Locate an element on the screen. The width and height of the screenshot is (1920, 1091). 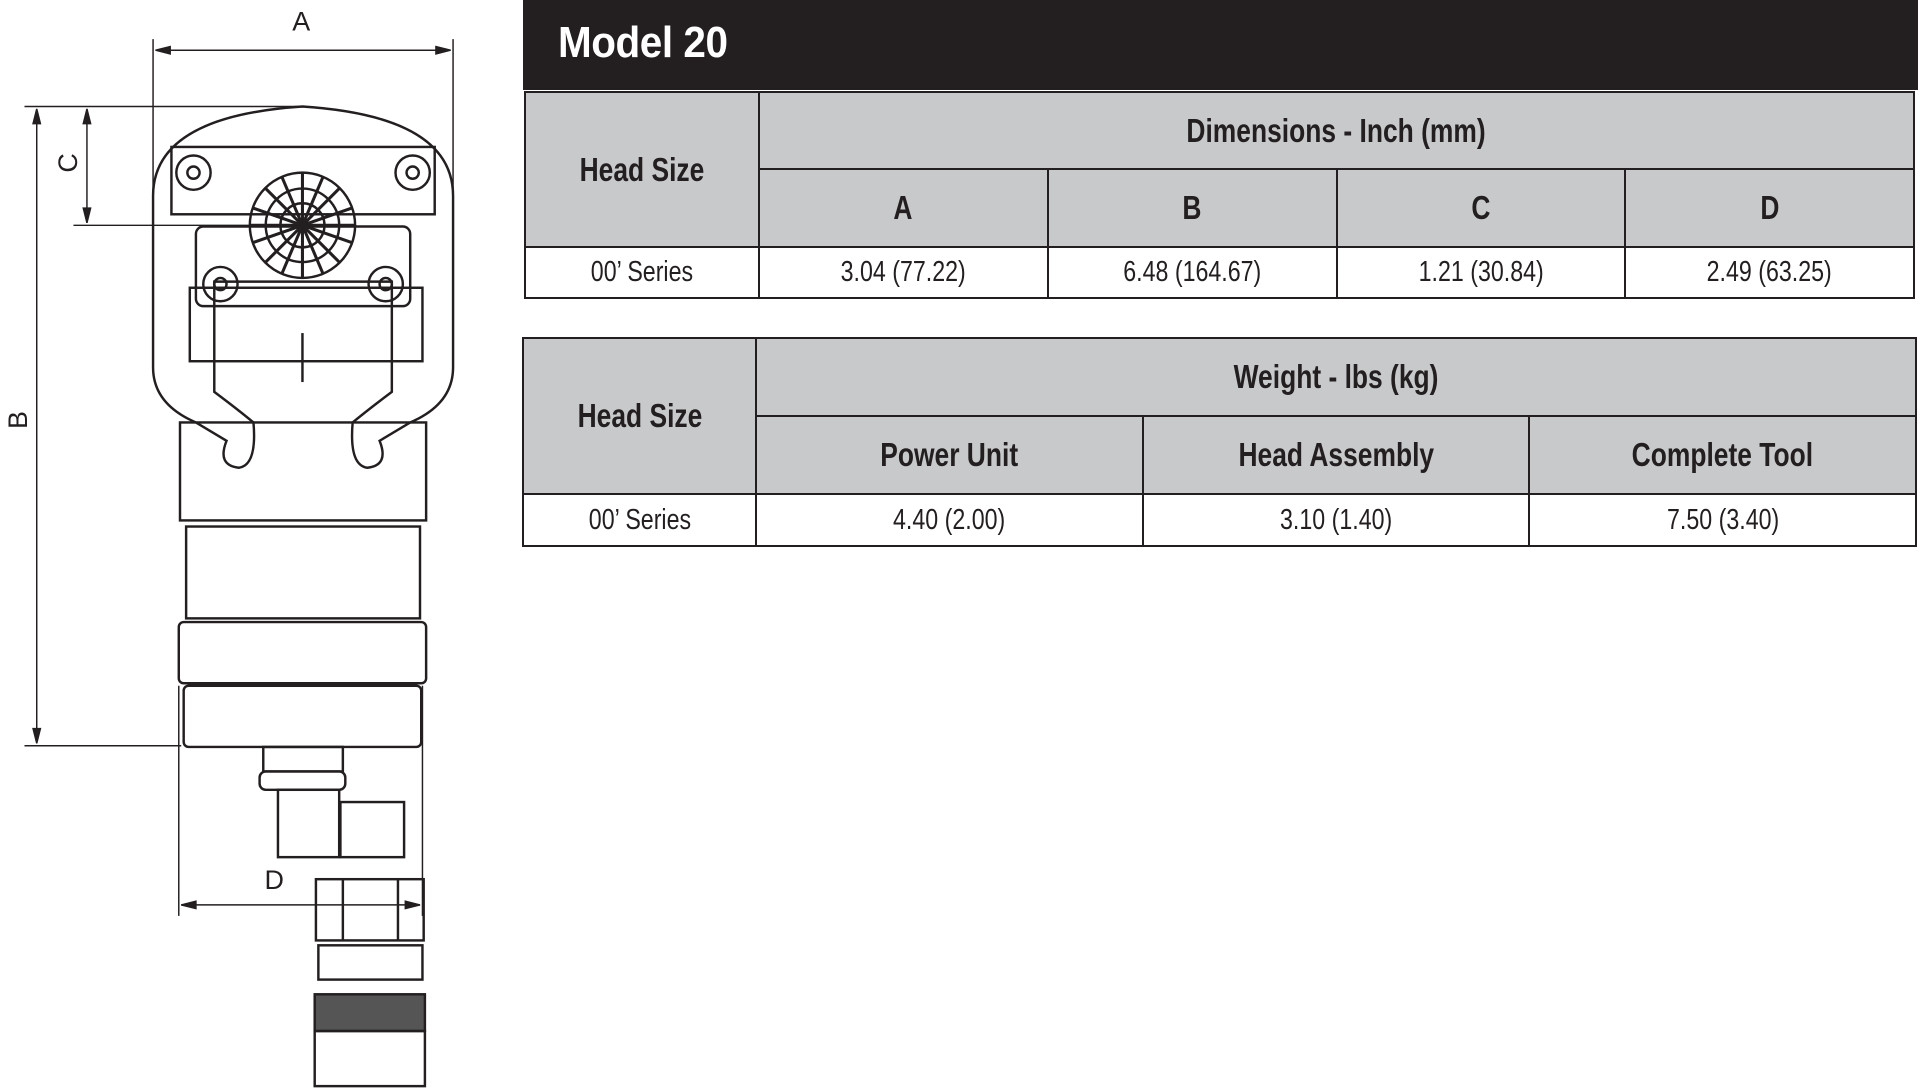
dimensions-group-header: Dimensions - Inch (mm) is located at coordinates (1336, 130).